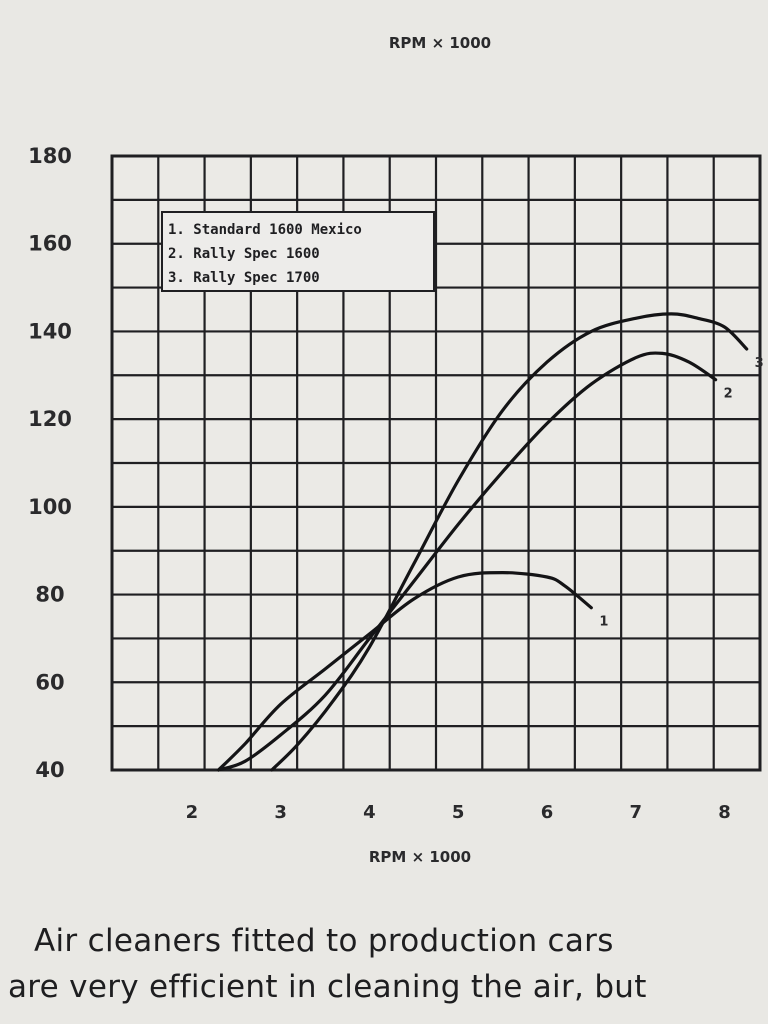 The height and width of the screenshot is (1024, 768). What do you see at coordinates (724, 812) in the screenshot?
I see `x-tick-label: 8` at bounding box center [724, 812].